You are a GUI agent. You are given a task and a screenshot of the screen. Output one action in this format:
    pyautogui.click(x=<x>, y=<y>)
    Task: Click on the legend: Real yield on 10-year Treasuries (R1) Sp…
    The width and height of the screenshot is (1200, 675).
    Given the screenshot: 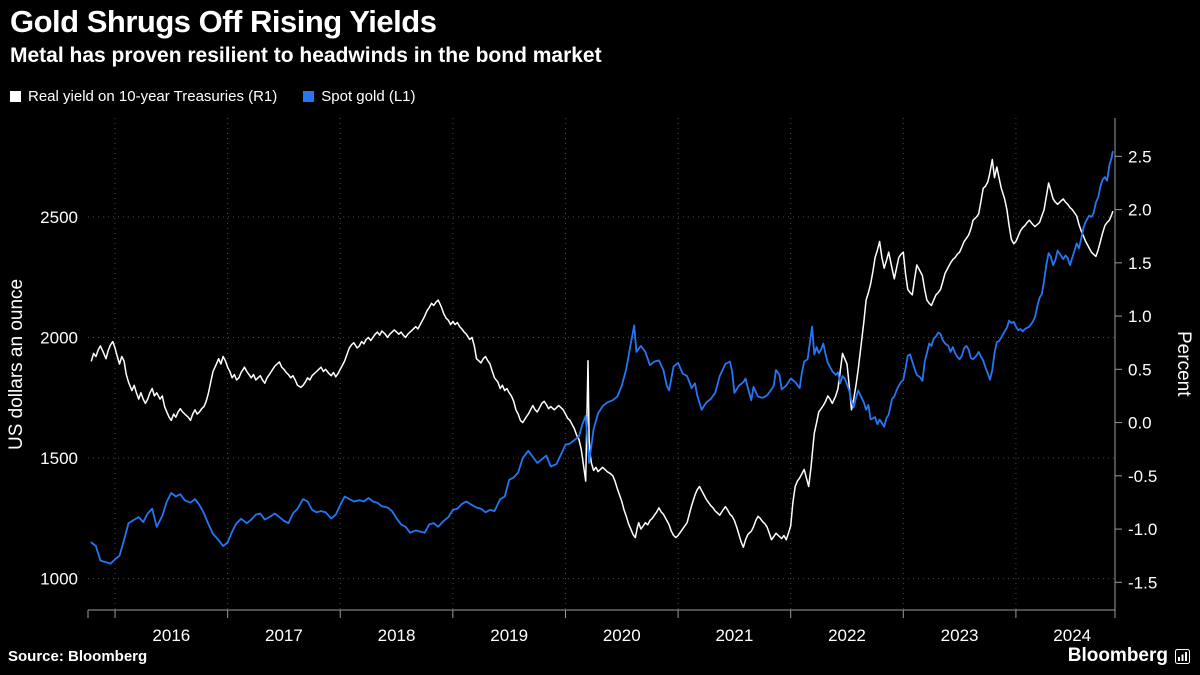 What is the action you would take?
    pyautogui.click(x=213, y=96)
    